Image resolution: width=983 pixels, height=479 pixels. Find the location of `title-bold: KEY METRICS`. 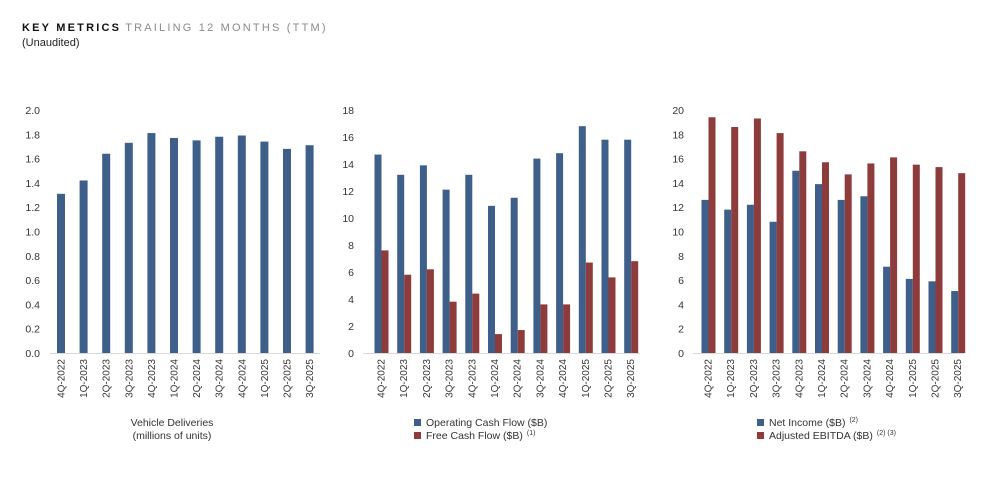

title-bold: KEY METRICS is located at coordinates (72, 28).